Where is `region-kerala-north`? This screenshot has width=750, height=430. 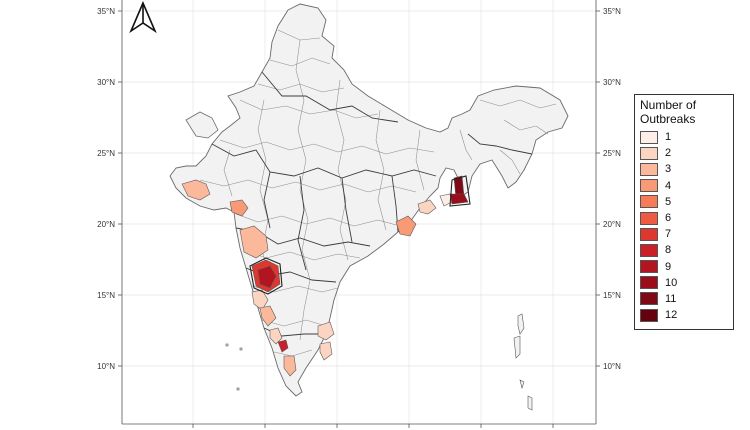
region-kerala-north is located at coordinates (276, 336).